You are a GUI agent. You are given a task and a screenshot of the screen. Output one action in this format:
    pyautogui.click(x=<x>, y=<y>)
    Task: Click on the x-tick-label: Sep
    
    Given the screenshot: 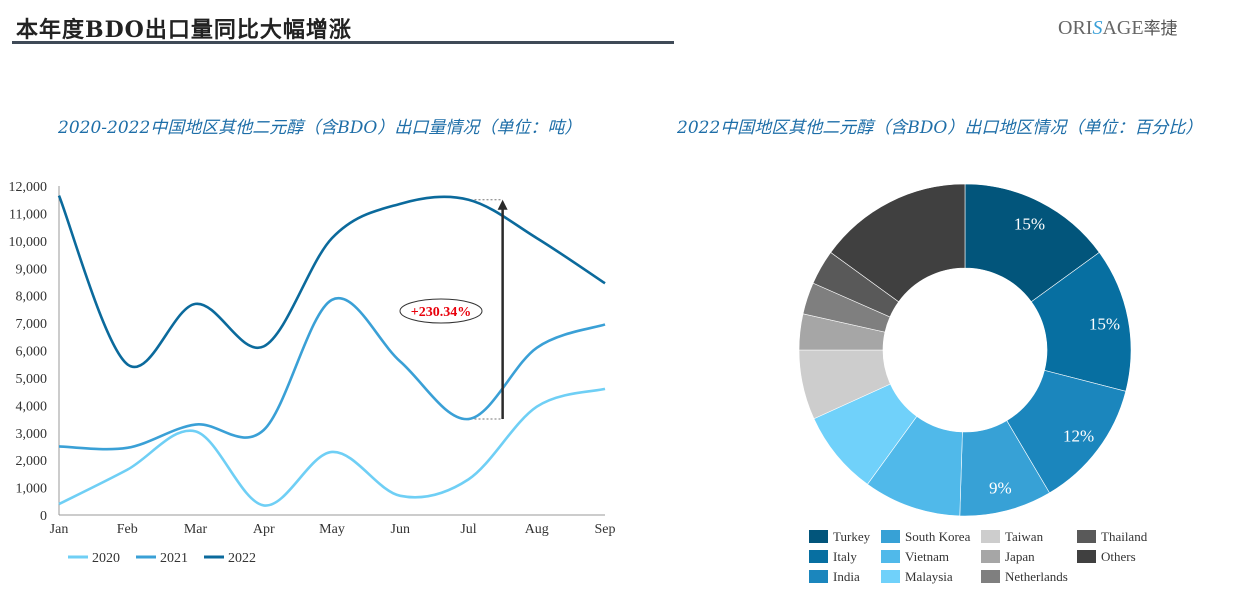 What is the action you would take?
    pyautogui.click(x=605, y=529)
    